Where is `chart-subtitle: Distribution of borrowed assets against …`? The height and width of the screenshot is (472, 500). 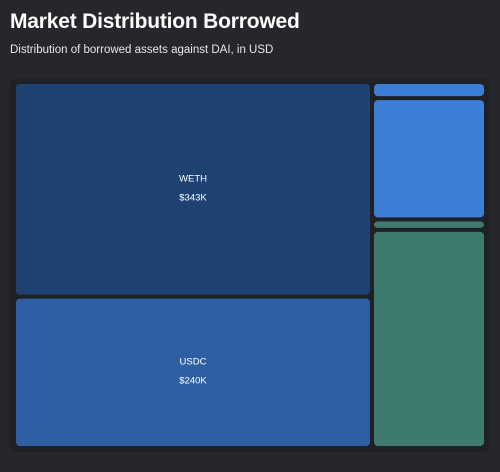 chart-subtitle: Distribution of borrowed assets against … is located at coordinates (142, 50).